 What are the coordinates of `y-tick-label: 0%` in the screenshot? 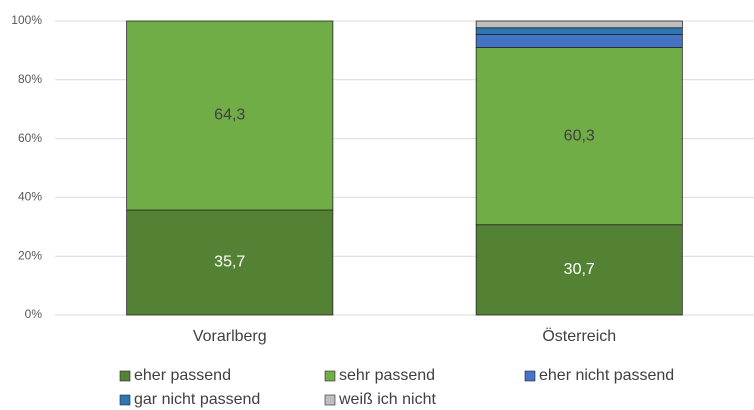 It's located at (34, 314).